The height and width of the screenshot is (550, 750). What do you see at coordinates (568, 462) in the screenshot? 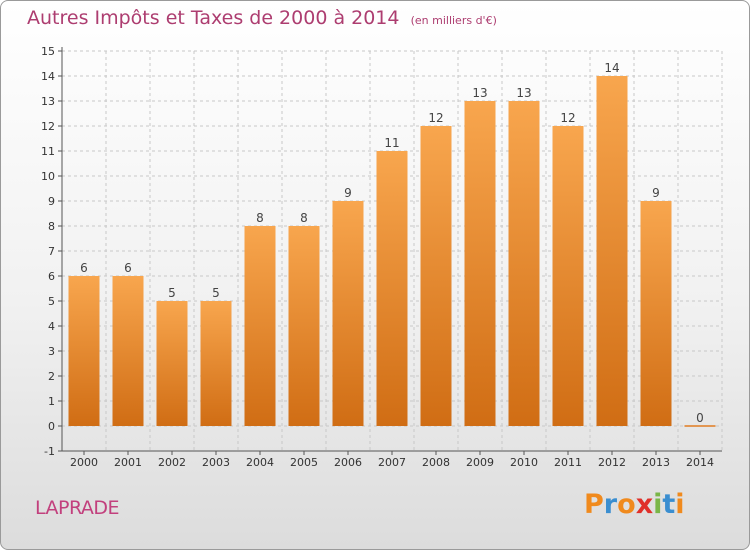
I see `x-tick-label: 2011` at bounding box center [568, 462].